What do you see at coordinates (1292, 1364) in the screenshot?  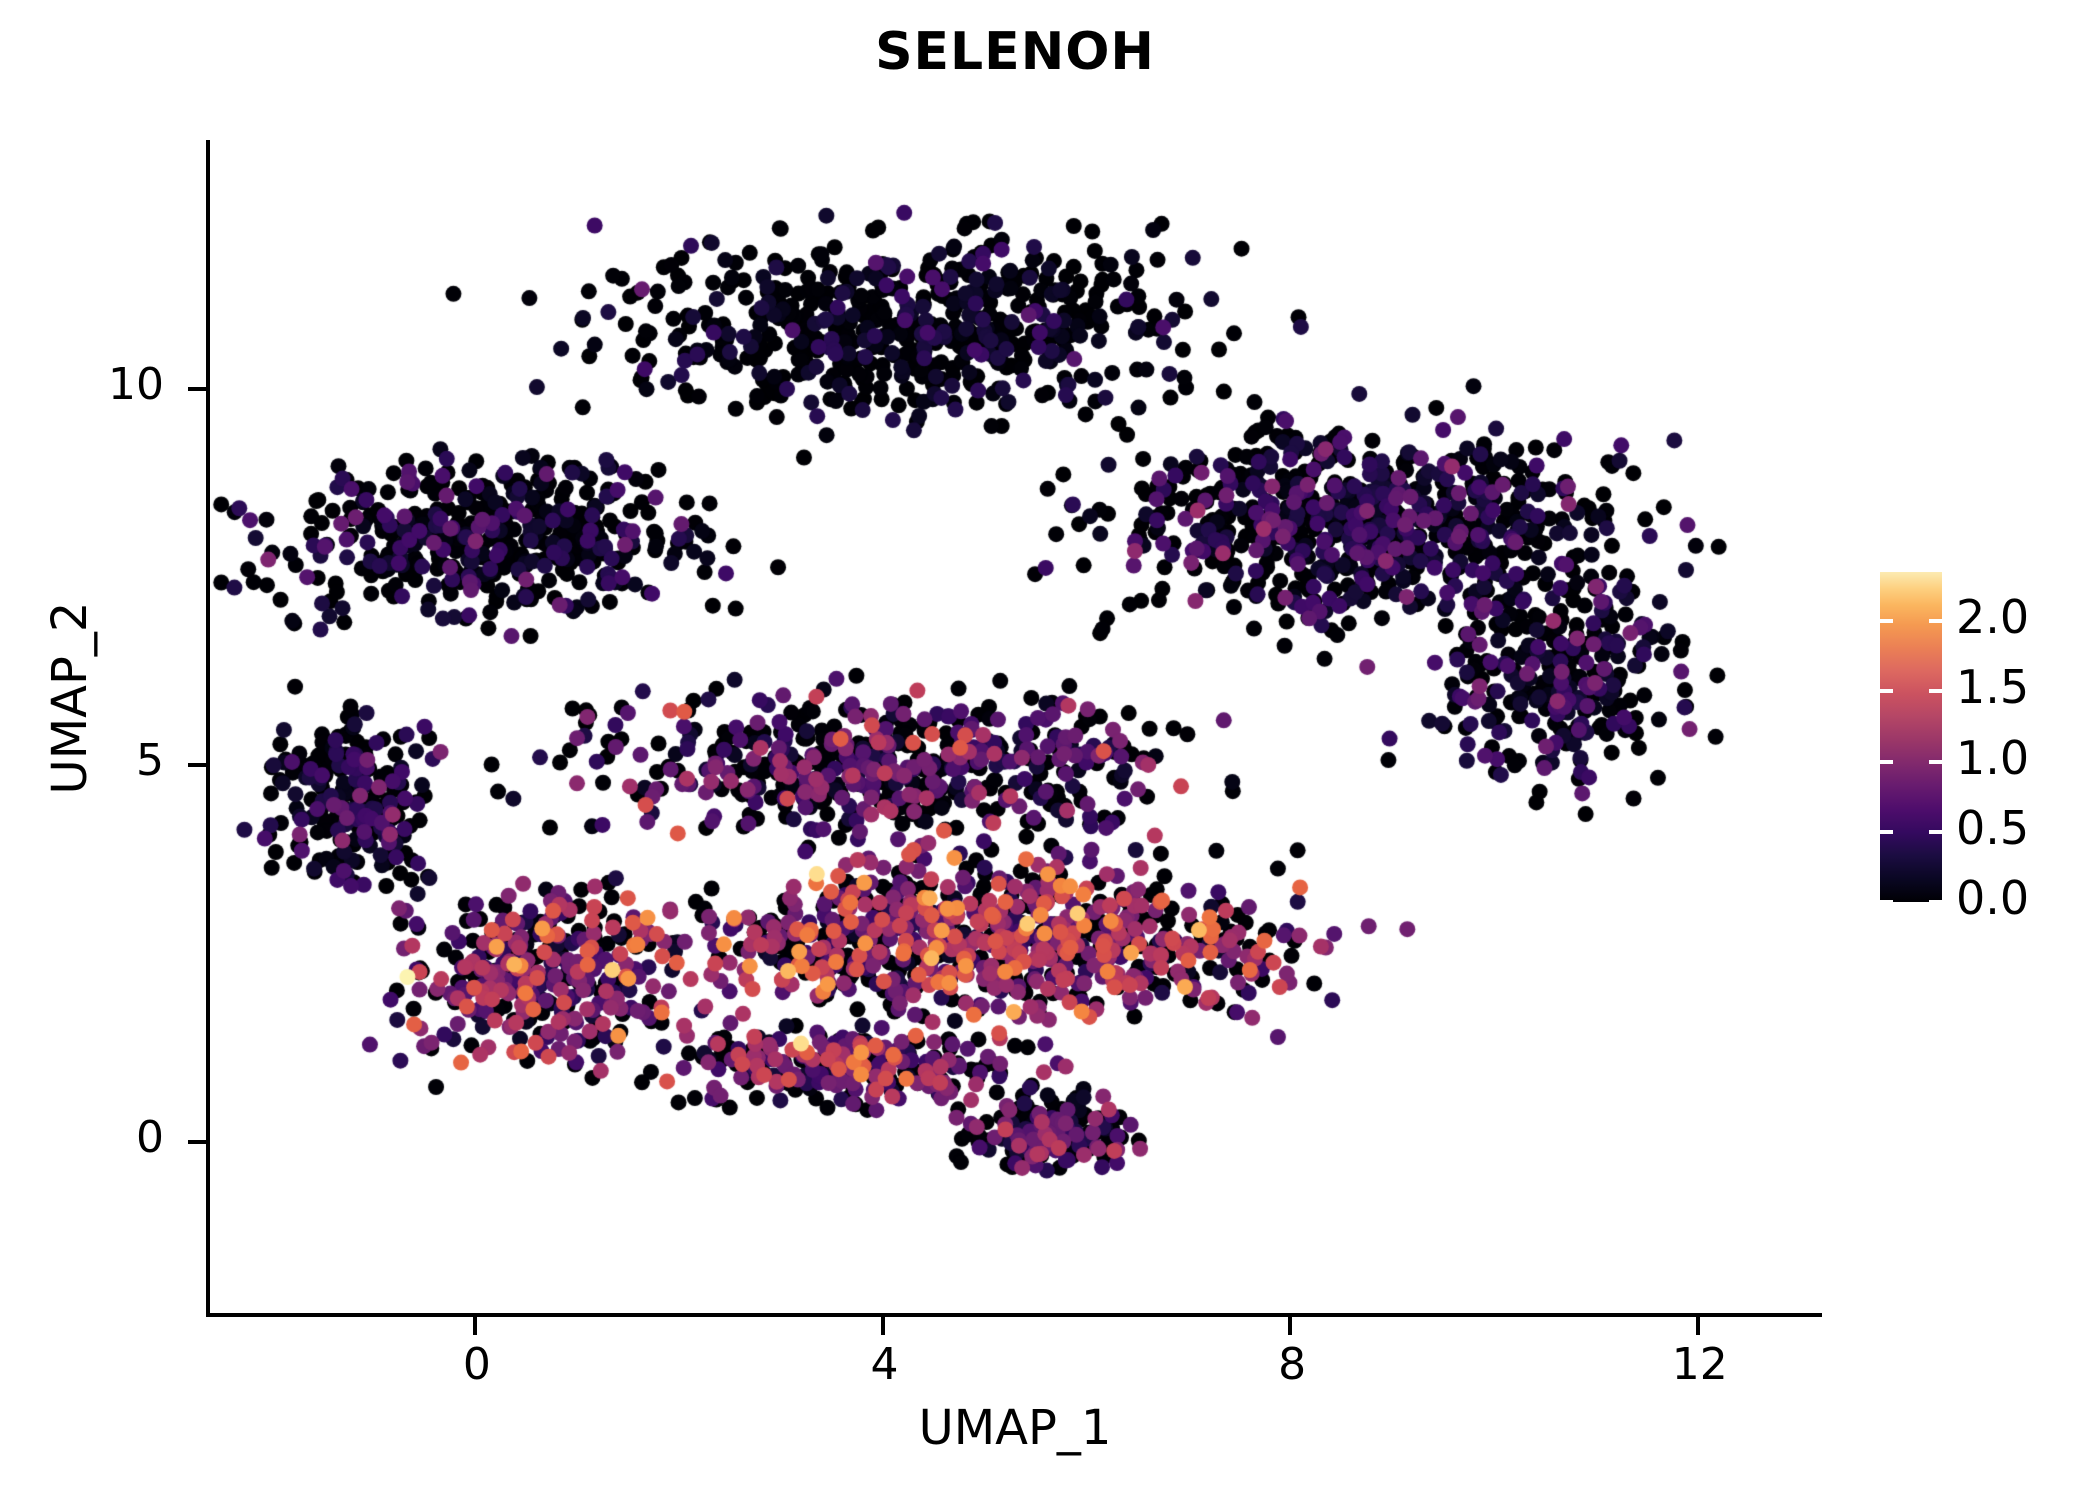 I see `x-tick-label: 8` at bounding box center [1292, 1364].